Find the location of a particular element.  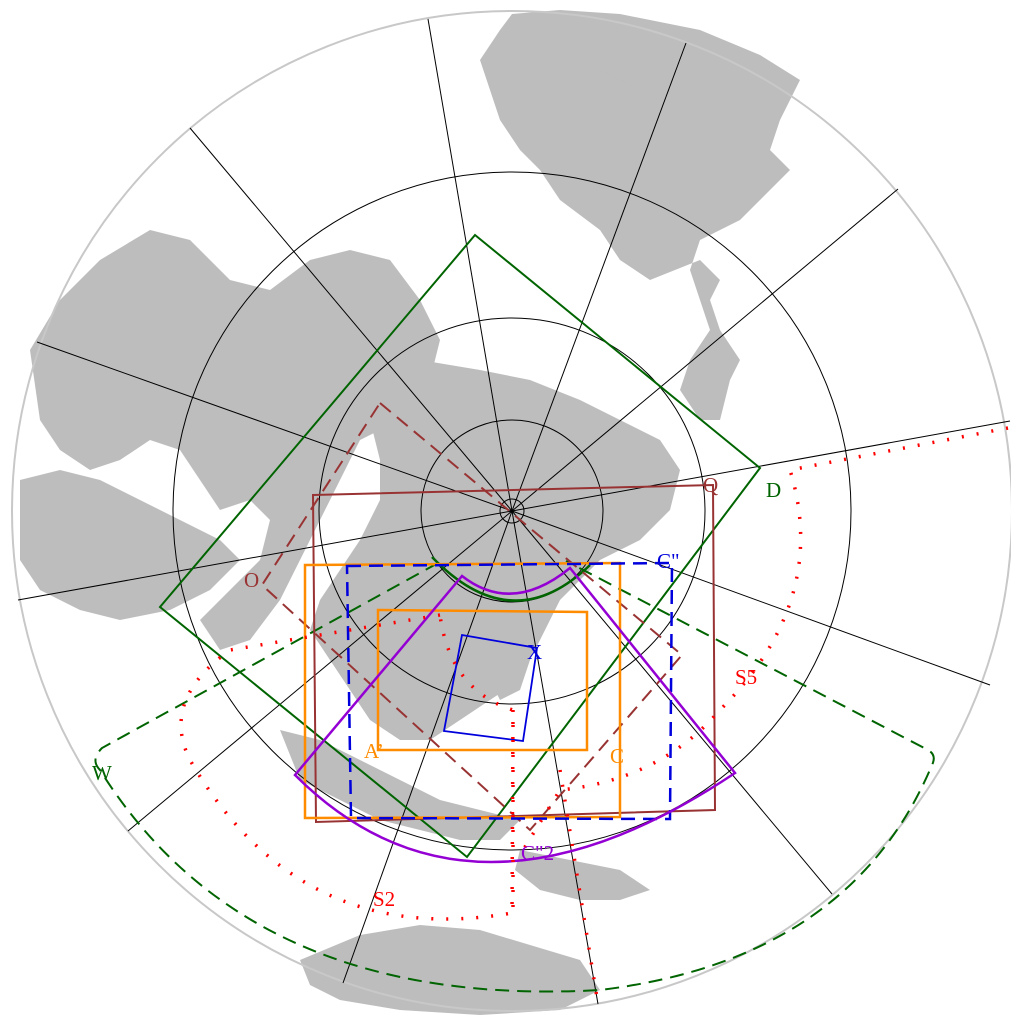

land-japan is located at coordinates (510, 670).